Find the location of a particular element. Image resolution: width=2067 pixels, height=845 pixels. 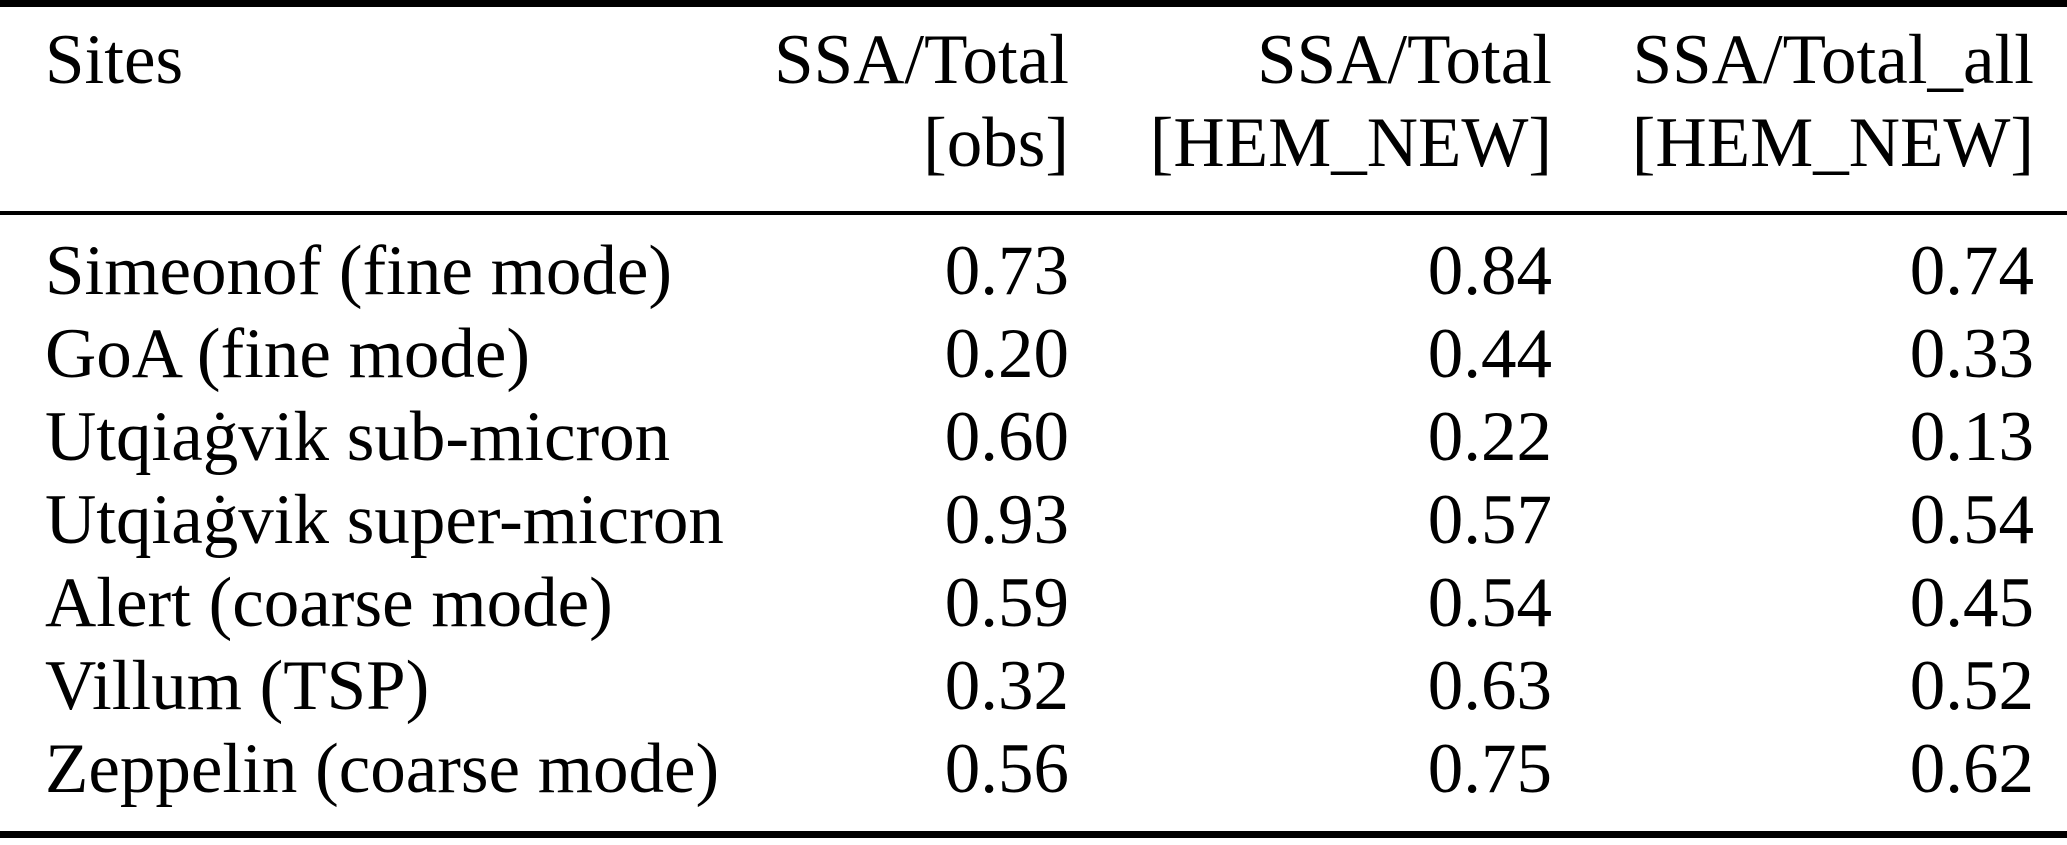

table-row: Utqiaġvik sub-micron 0.60 0.22 0.13 is located at coordinates (1033, 437).